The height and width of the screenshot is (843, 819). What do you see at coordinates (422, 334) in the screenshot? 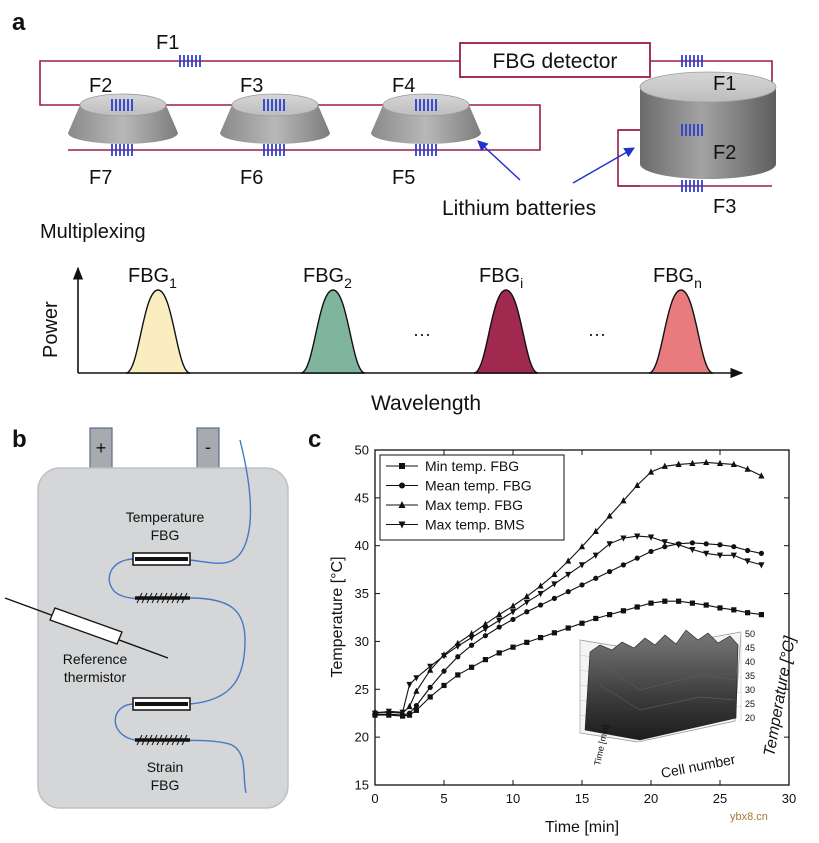
I see `ellipsis-1: ···` at bounding box center [422, 334].